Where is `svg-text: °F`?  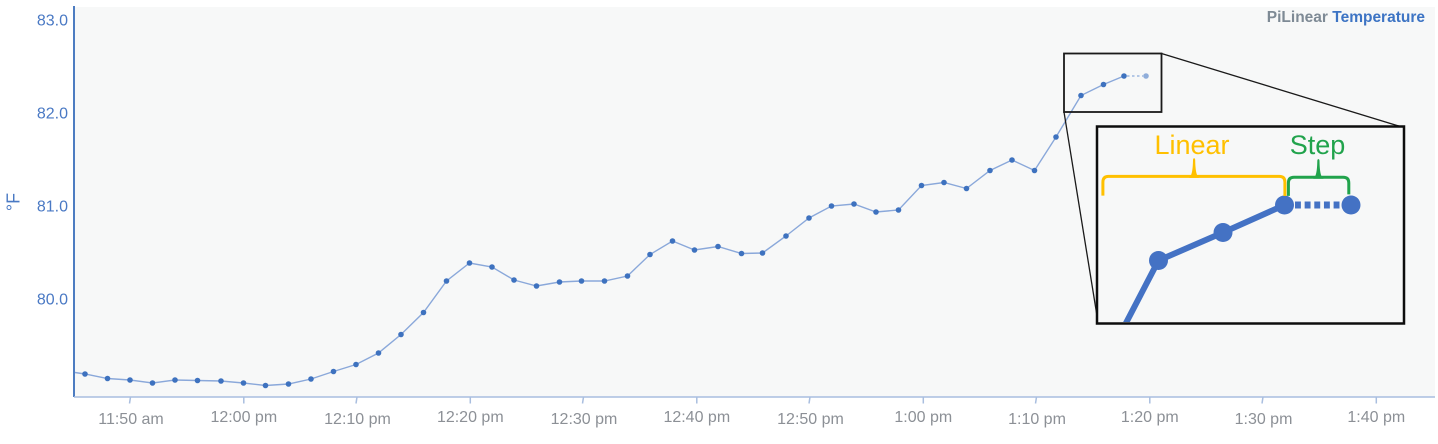 svg-text: °F is located at coordinates (14, 202).